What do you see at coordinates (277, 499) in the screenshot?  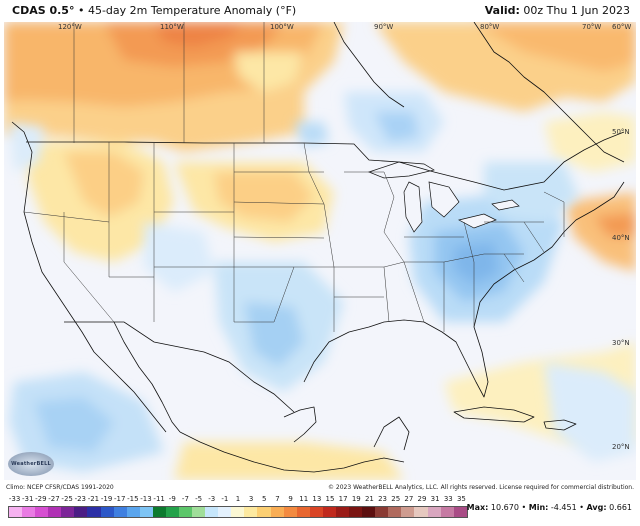 I see `colorbar-tick-label: 7` at bounding box center [277, 499].